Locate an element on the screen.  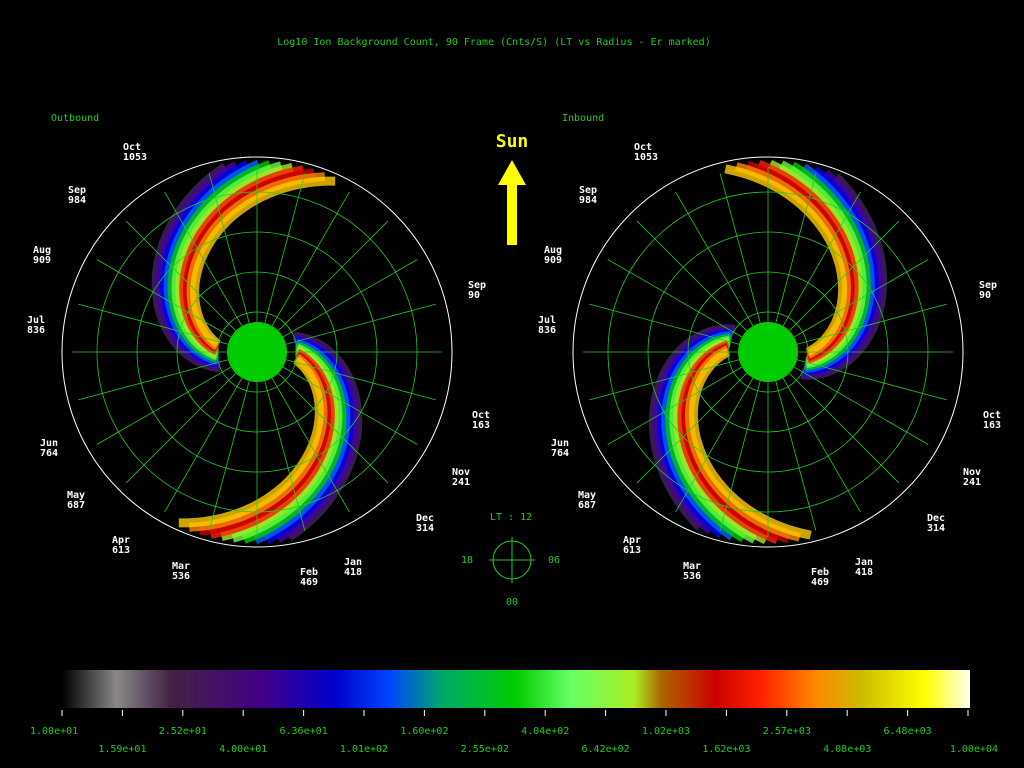
compass-label: 06 is located at coordinates (554, 560).